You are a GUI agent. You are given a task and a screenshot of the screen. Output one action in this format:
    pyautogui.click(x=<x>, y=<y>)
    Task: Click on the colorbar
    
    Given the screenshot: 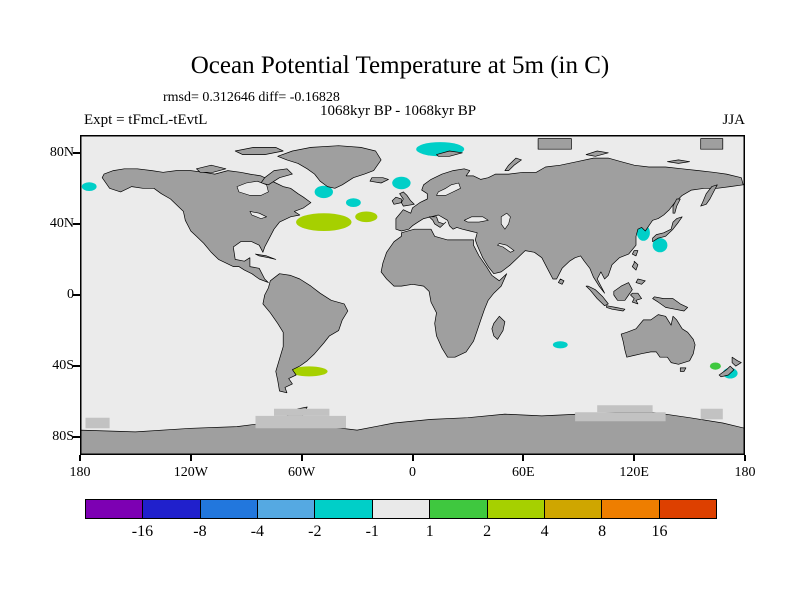 What is the action you would take?
    pyautogui.click(x=401, y=509)
    